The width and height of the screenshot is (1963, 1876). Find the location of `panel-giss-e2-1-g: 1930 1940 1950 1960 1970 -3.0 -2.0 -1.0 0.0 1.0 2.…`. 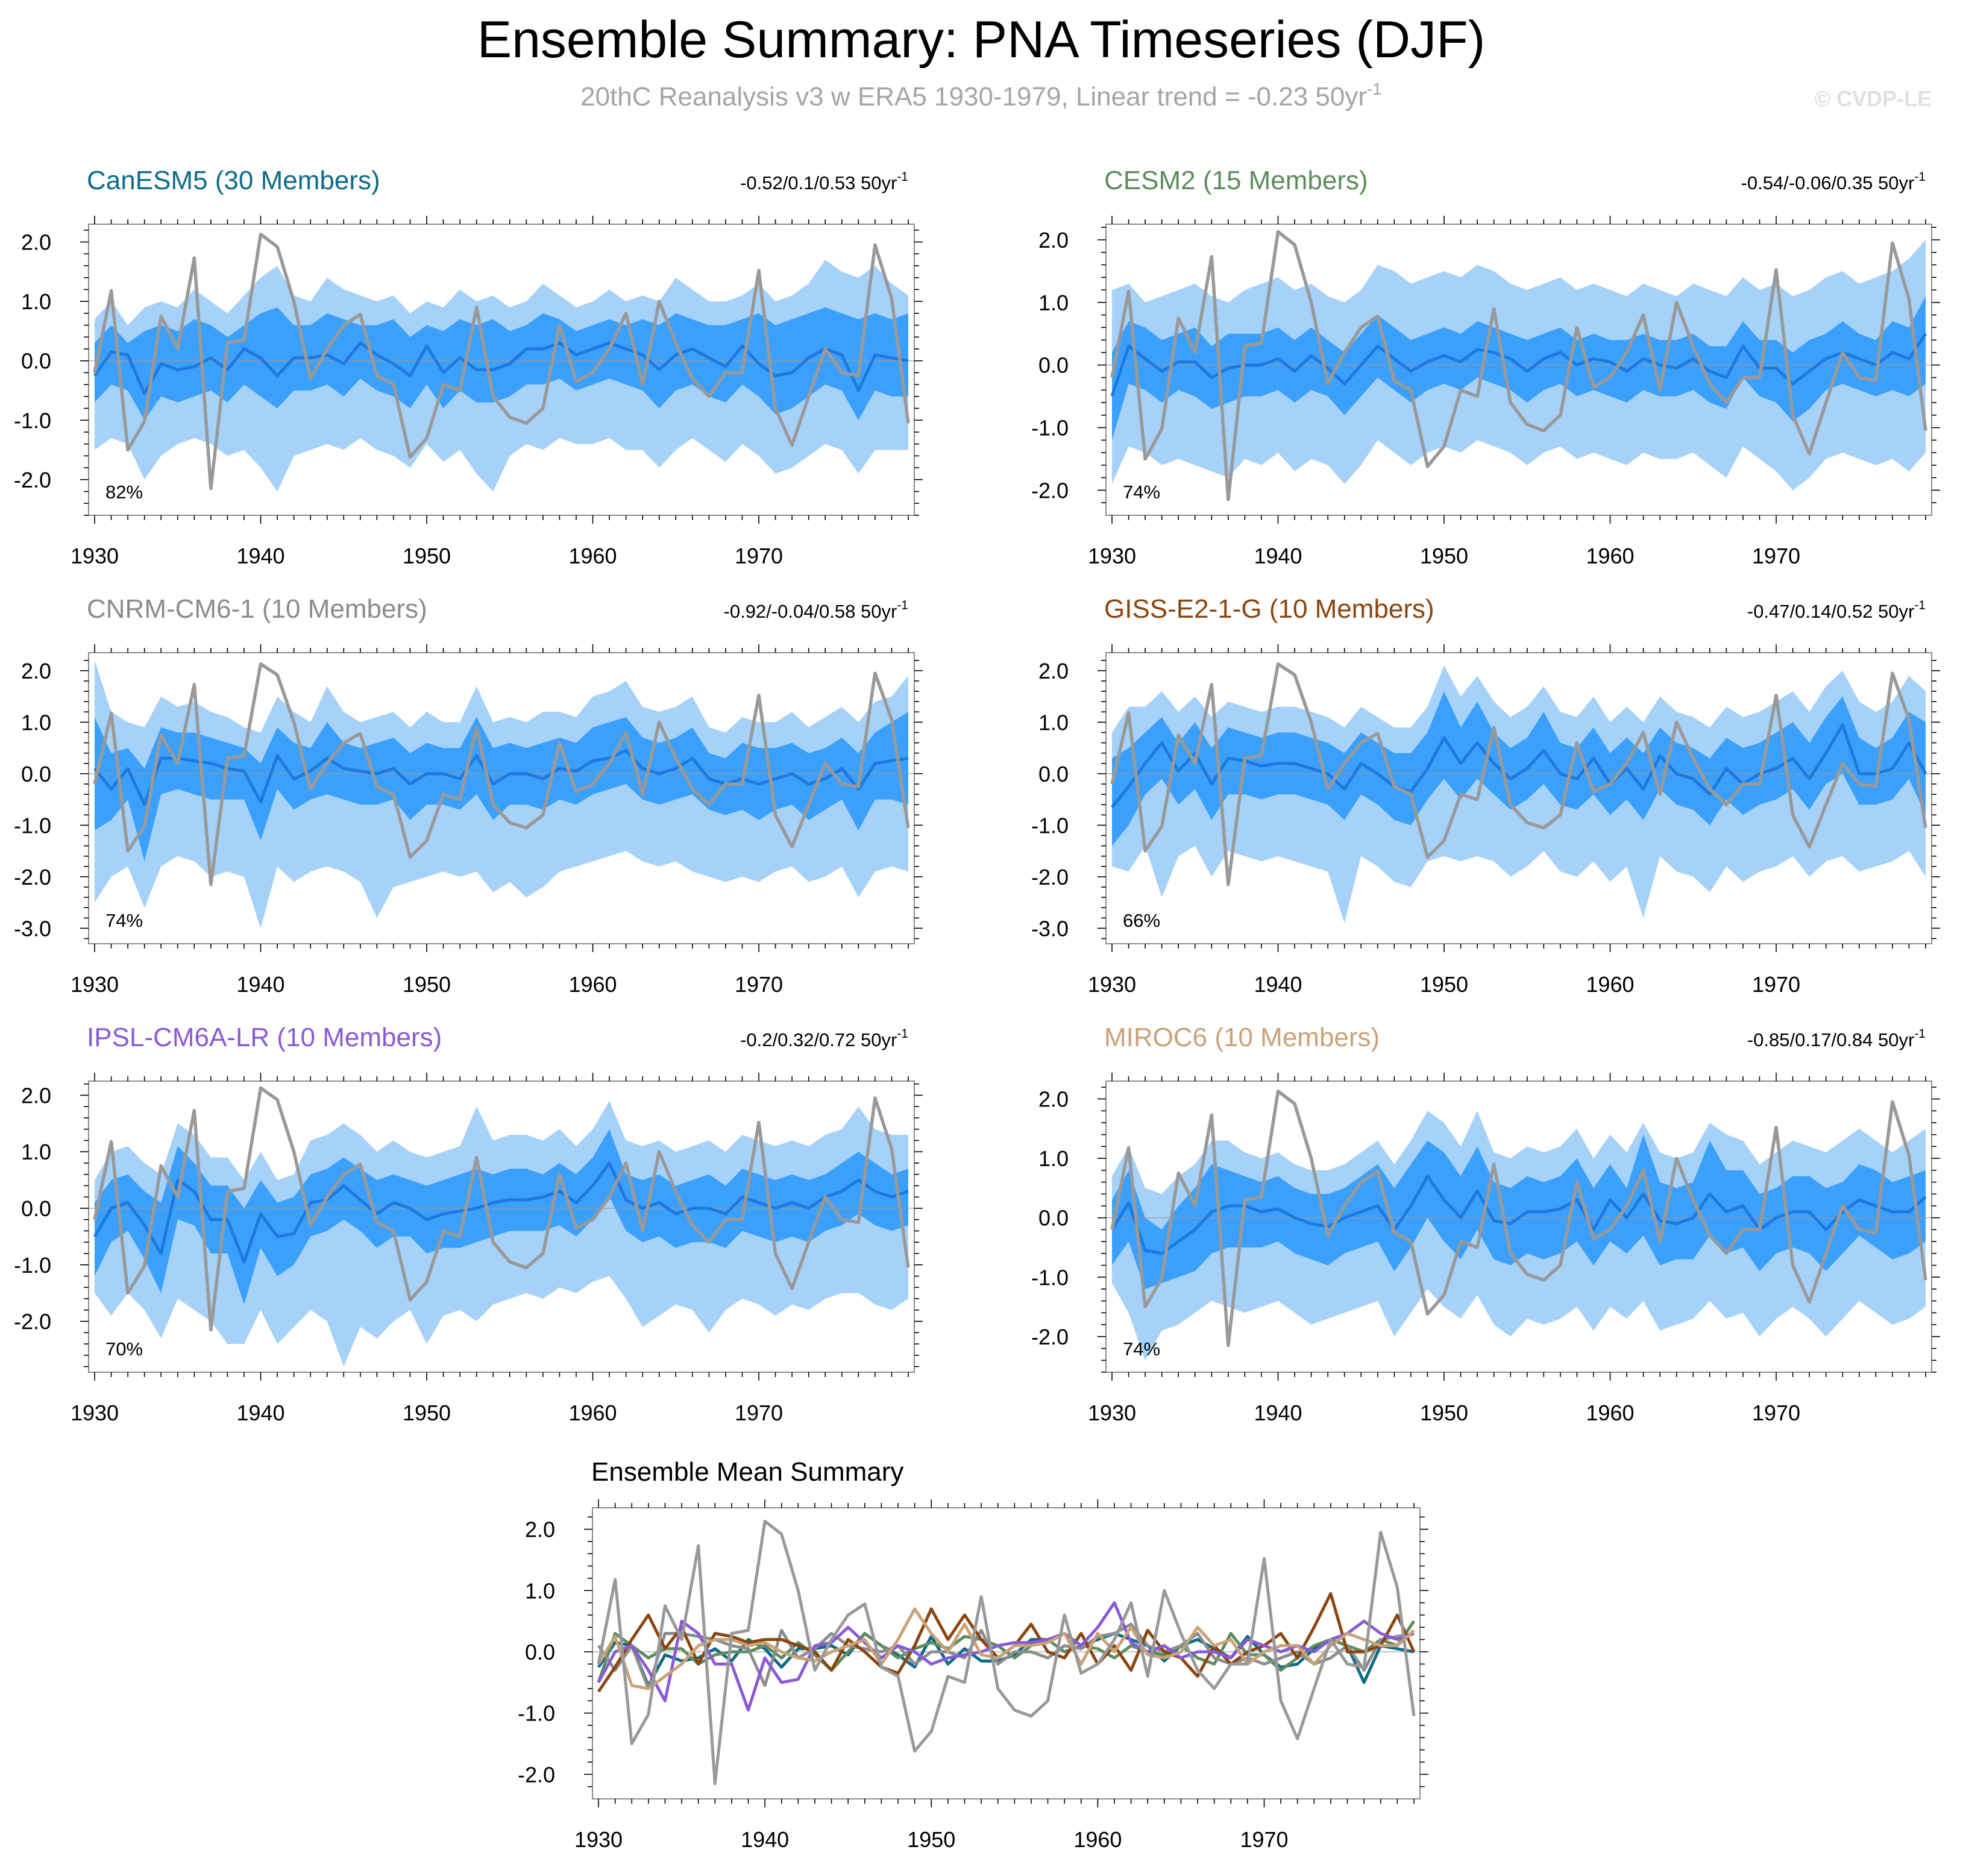

panel-giss-e2-1-g: 1930 1940 1950 1960 1970 -3.0 -2.0 -1.0 0.0 1.0 2.… is located at coordinates (1485, 796).